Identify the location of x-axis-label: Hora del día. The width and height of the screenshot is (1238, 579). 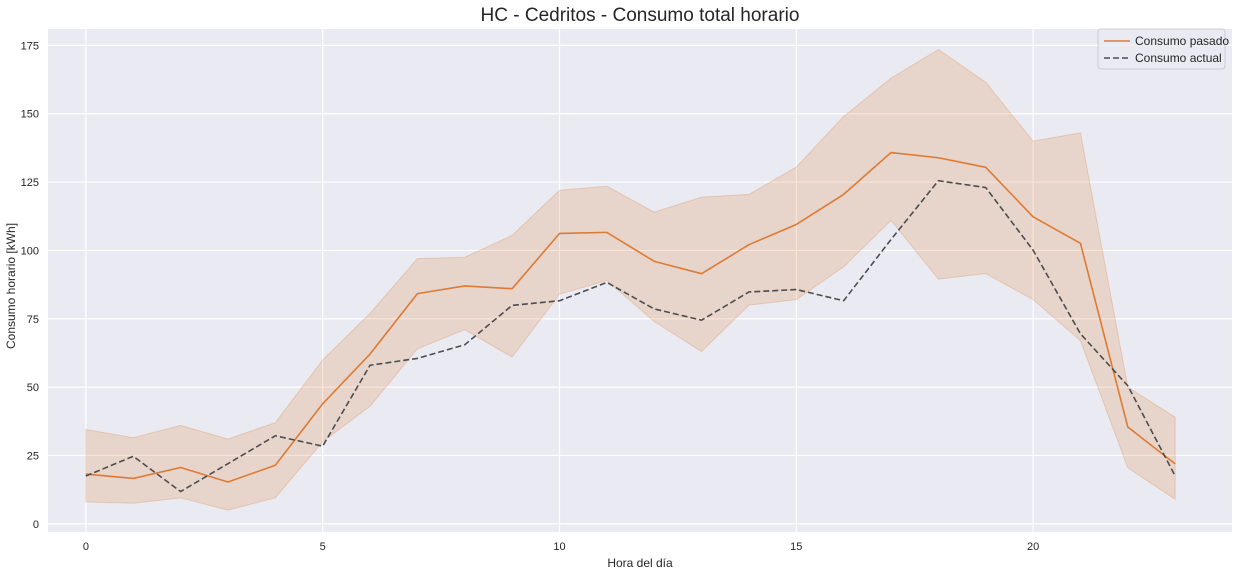
(640, 563).